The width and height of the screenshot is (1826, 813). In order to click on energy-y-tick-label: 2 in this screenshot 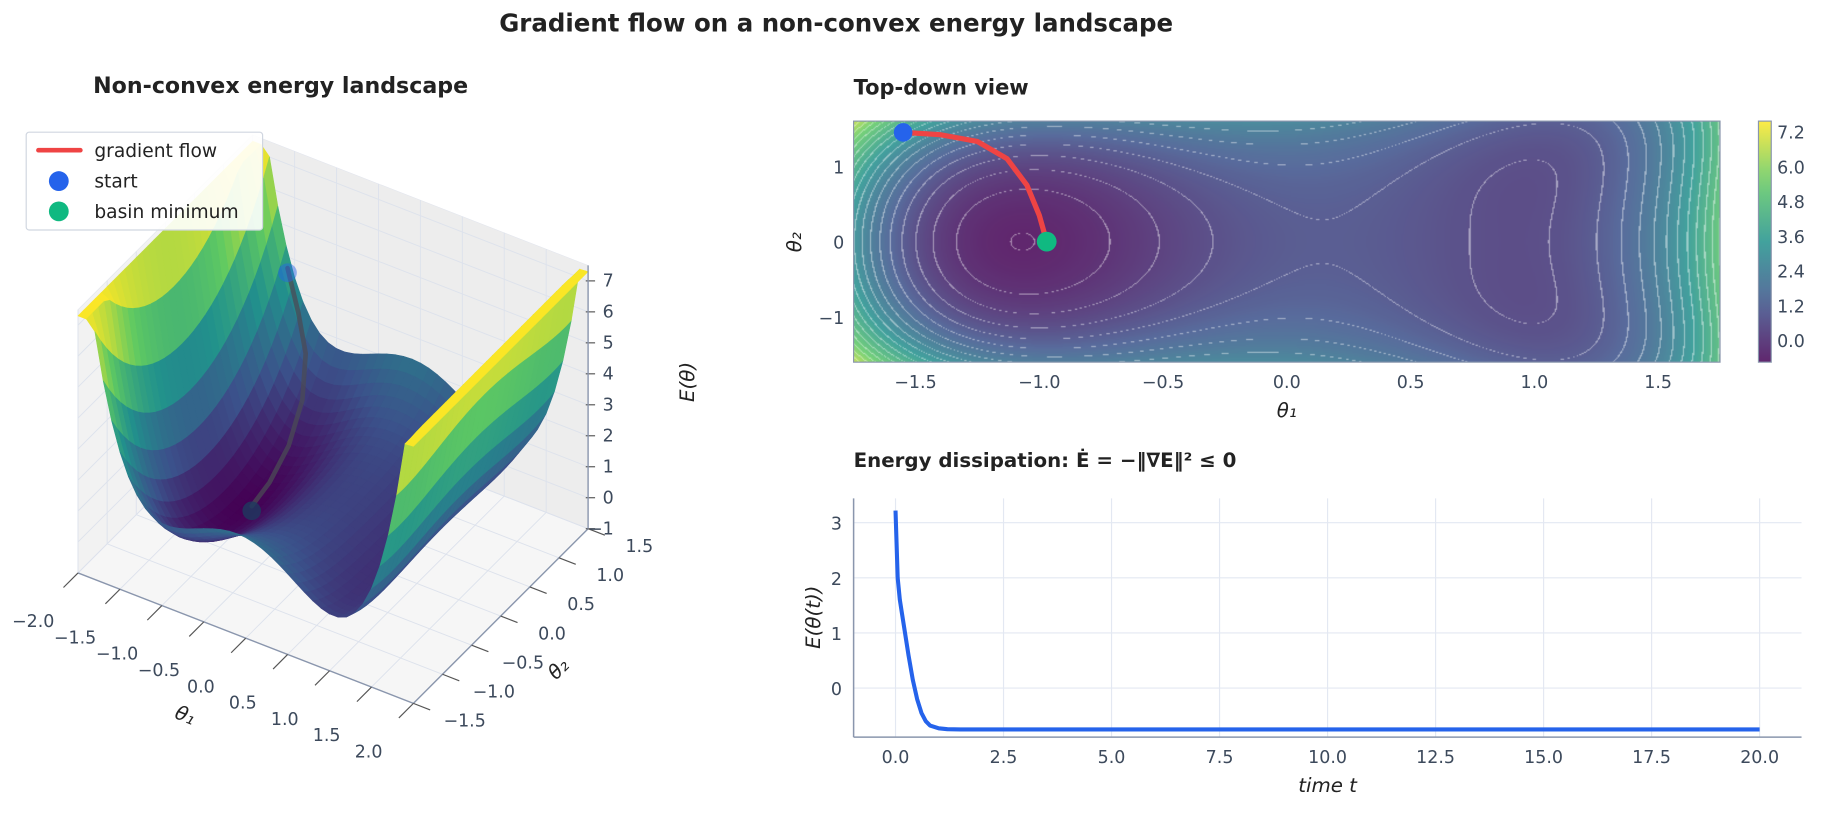, I will do `click(836, 580)`.